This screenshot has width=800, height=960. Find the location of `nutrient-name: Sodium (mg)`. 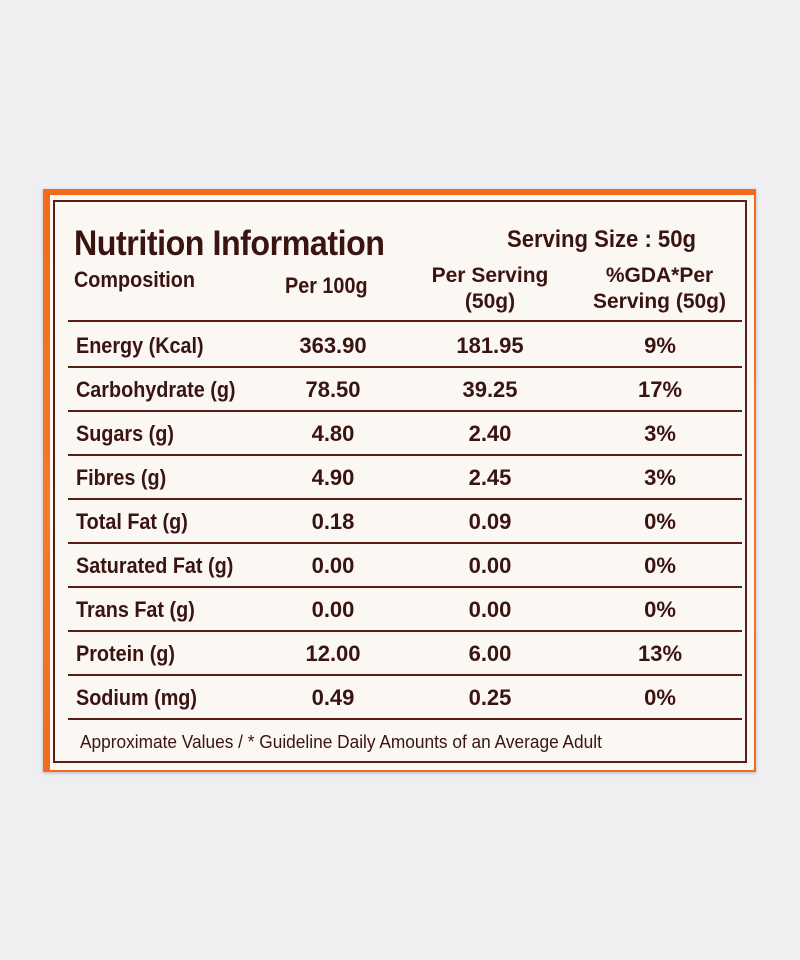

nutrient-name: Sodium (mg) is located at coordinates (136, 697).